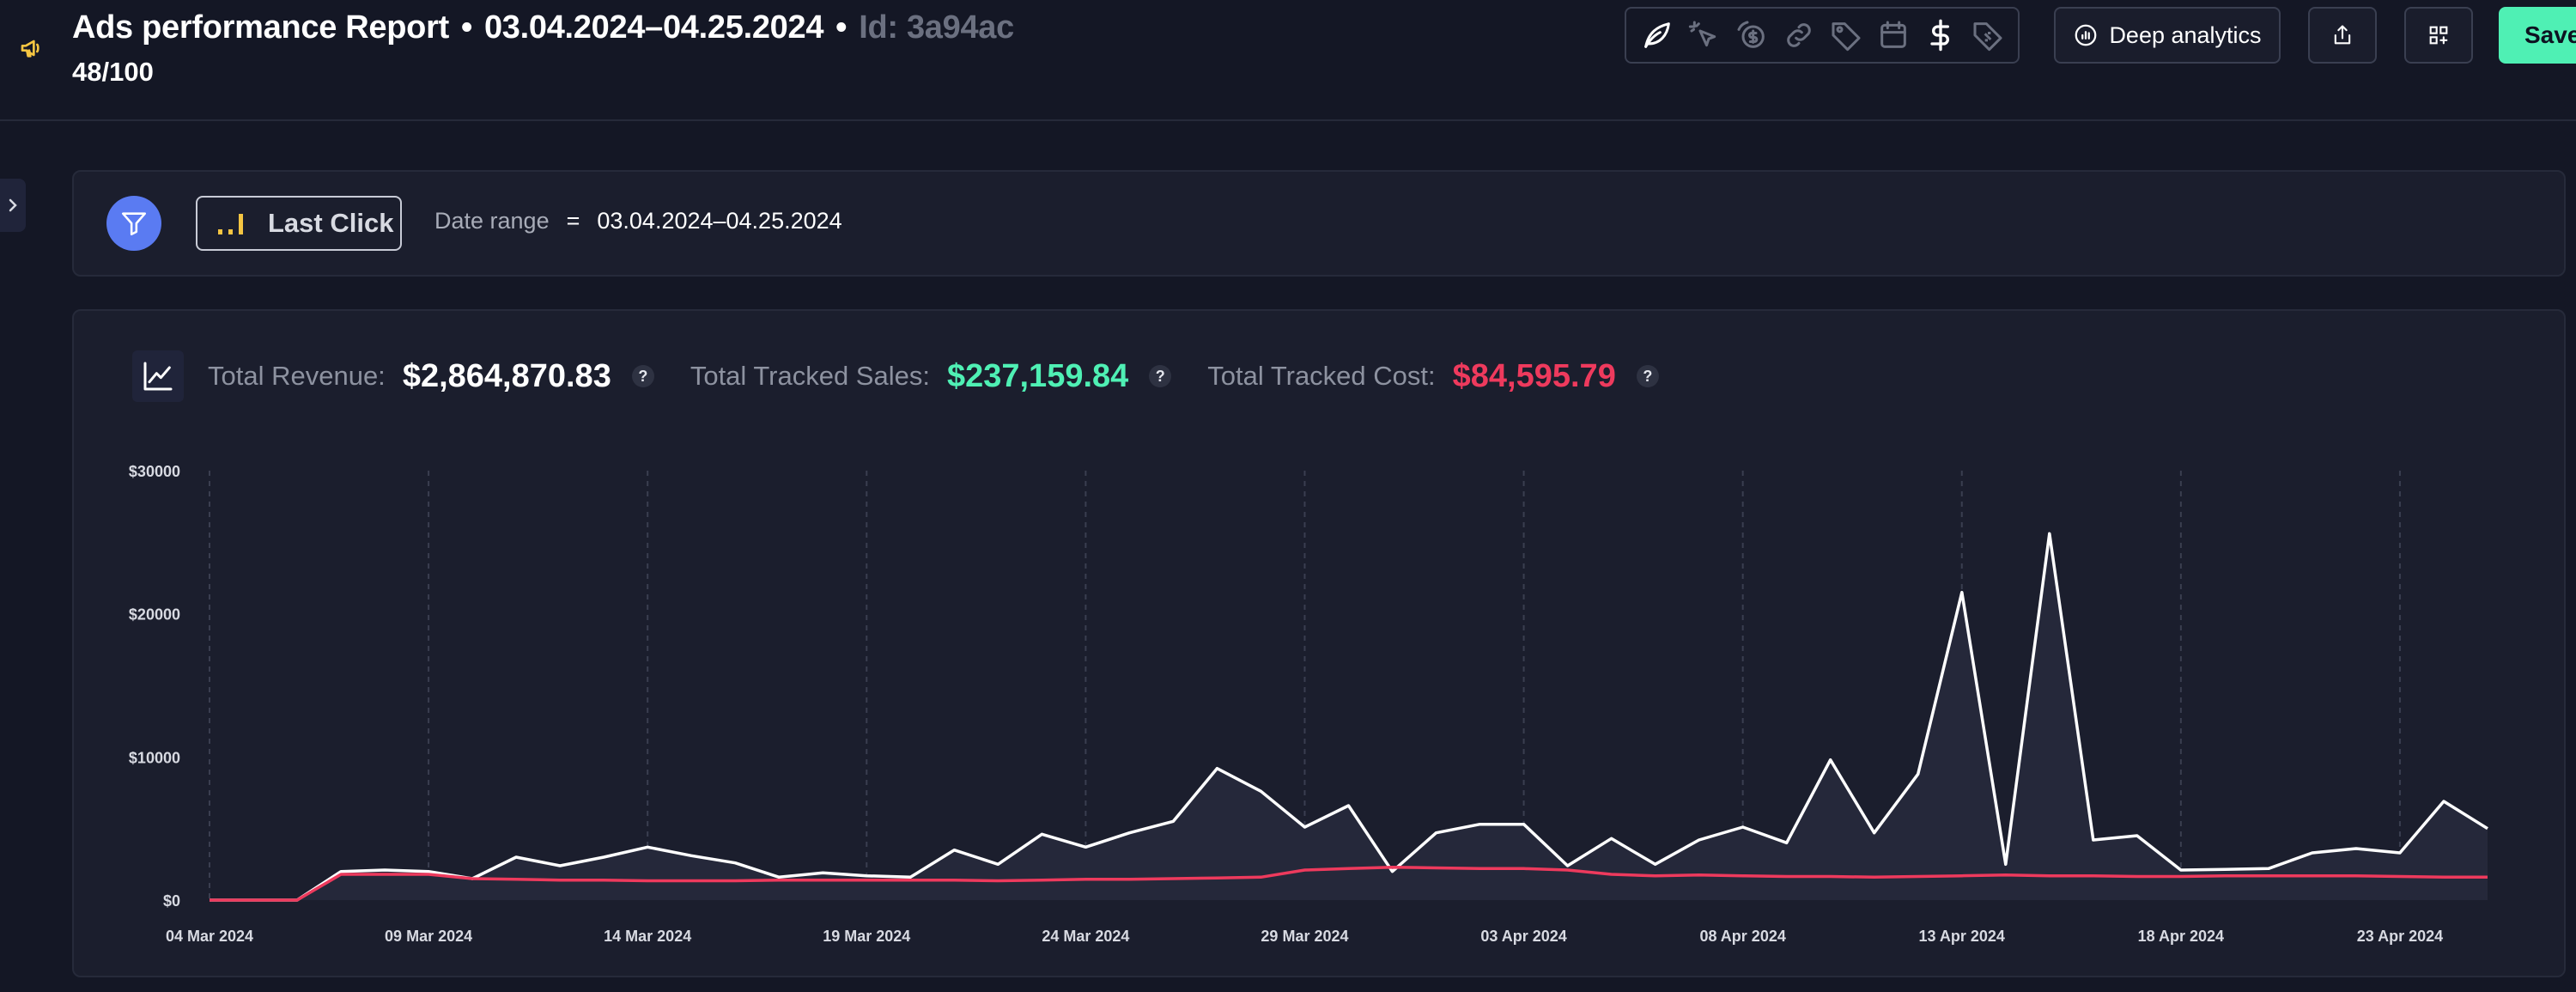  I want to click on toolbar-icon-group, so click(1822, 35).